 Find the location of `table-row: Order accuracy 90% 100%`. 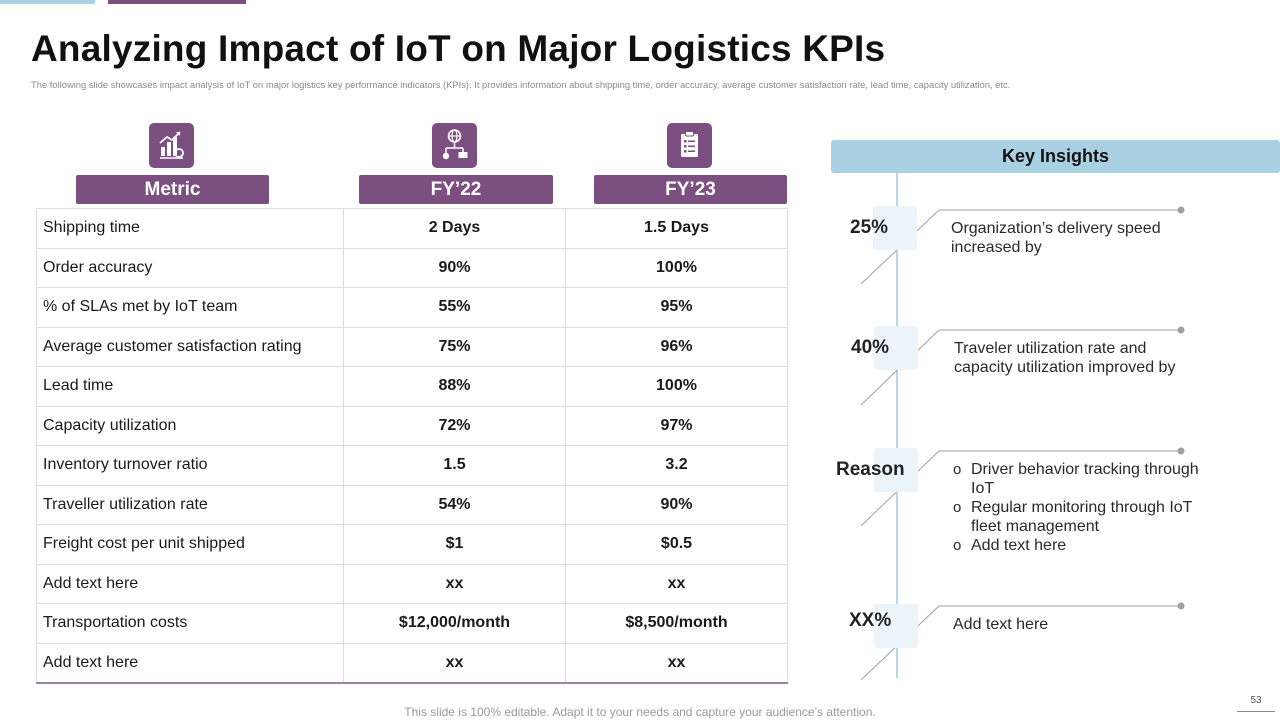

table-row: Order accuracy 90% 100% is located at coordinates (412, 267).